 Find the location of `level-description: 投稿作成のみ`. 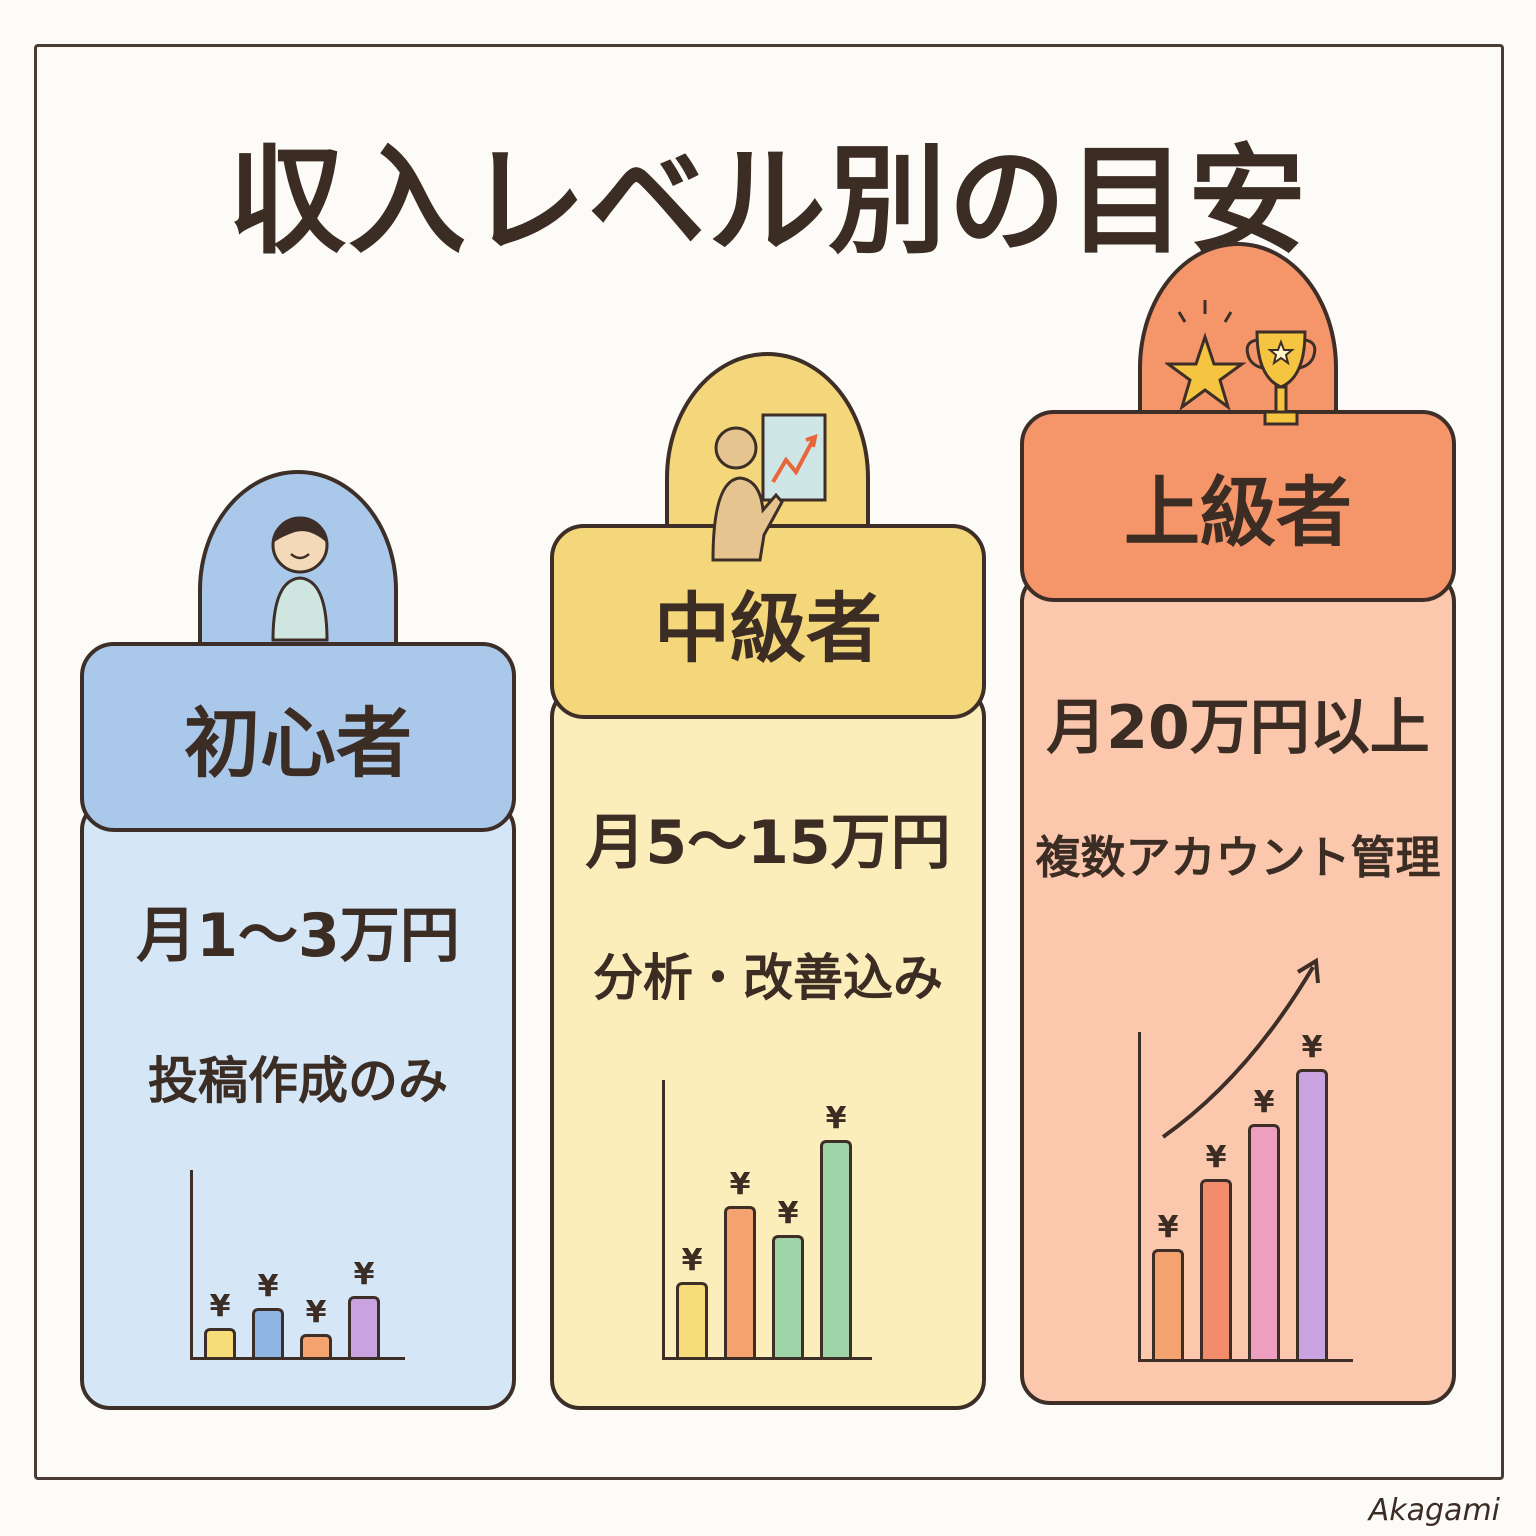

level-description: 投稿作成のみ is located at coordinates (298, 1081).